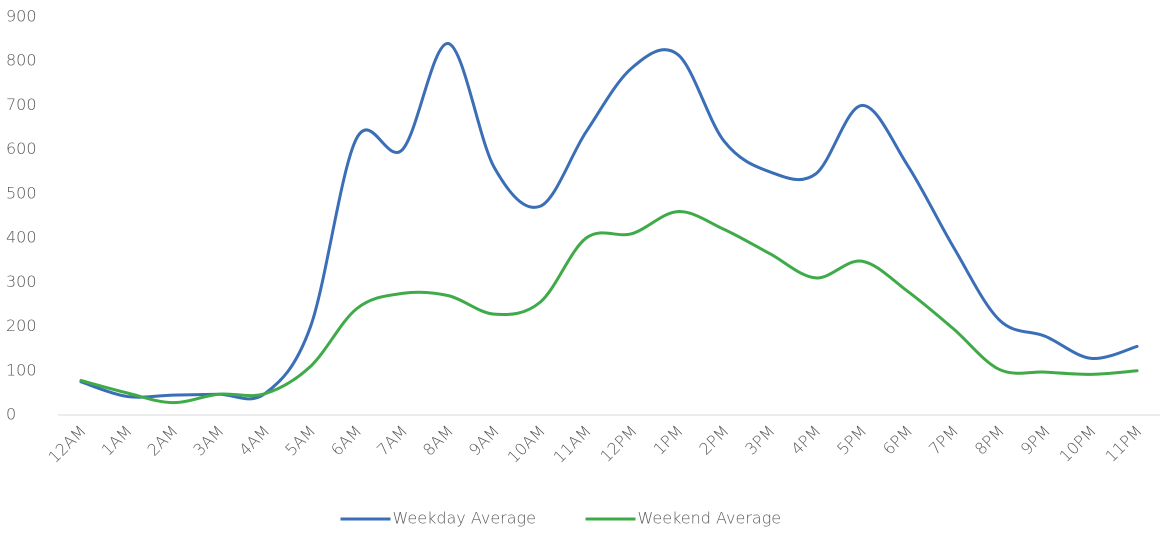 The image size is (1166, 538). I want to click on x-tick-label: 6AM, so click(346, 440).